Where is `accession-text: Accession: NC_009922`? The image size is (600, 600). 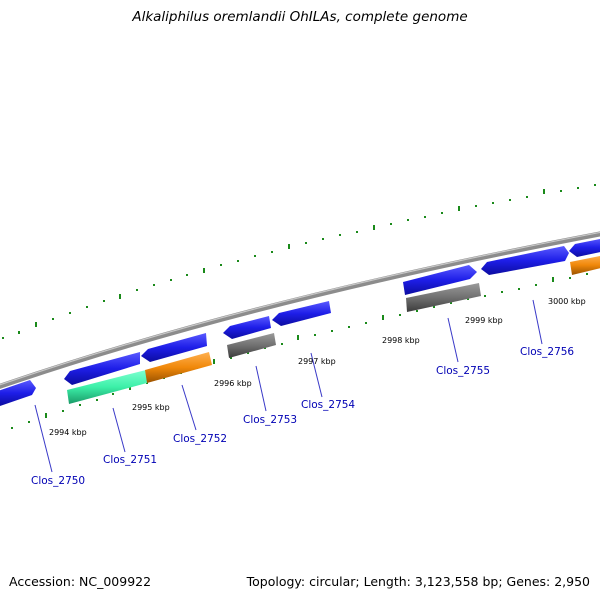 accession-text: Accession: NC_009922 is located at coordinates (80, 581).